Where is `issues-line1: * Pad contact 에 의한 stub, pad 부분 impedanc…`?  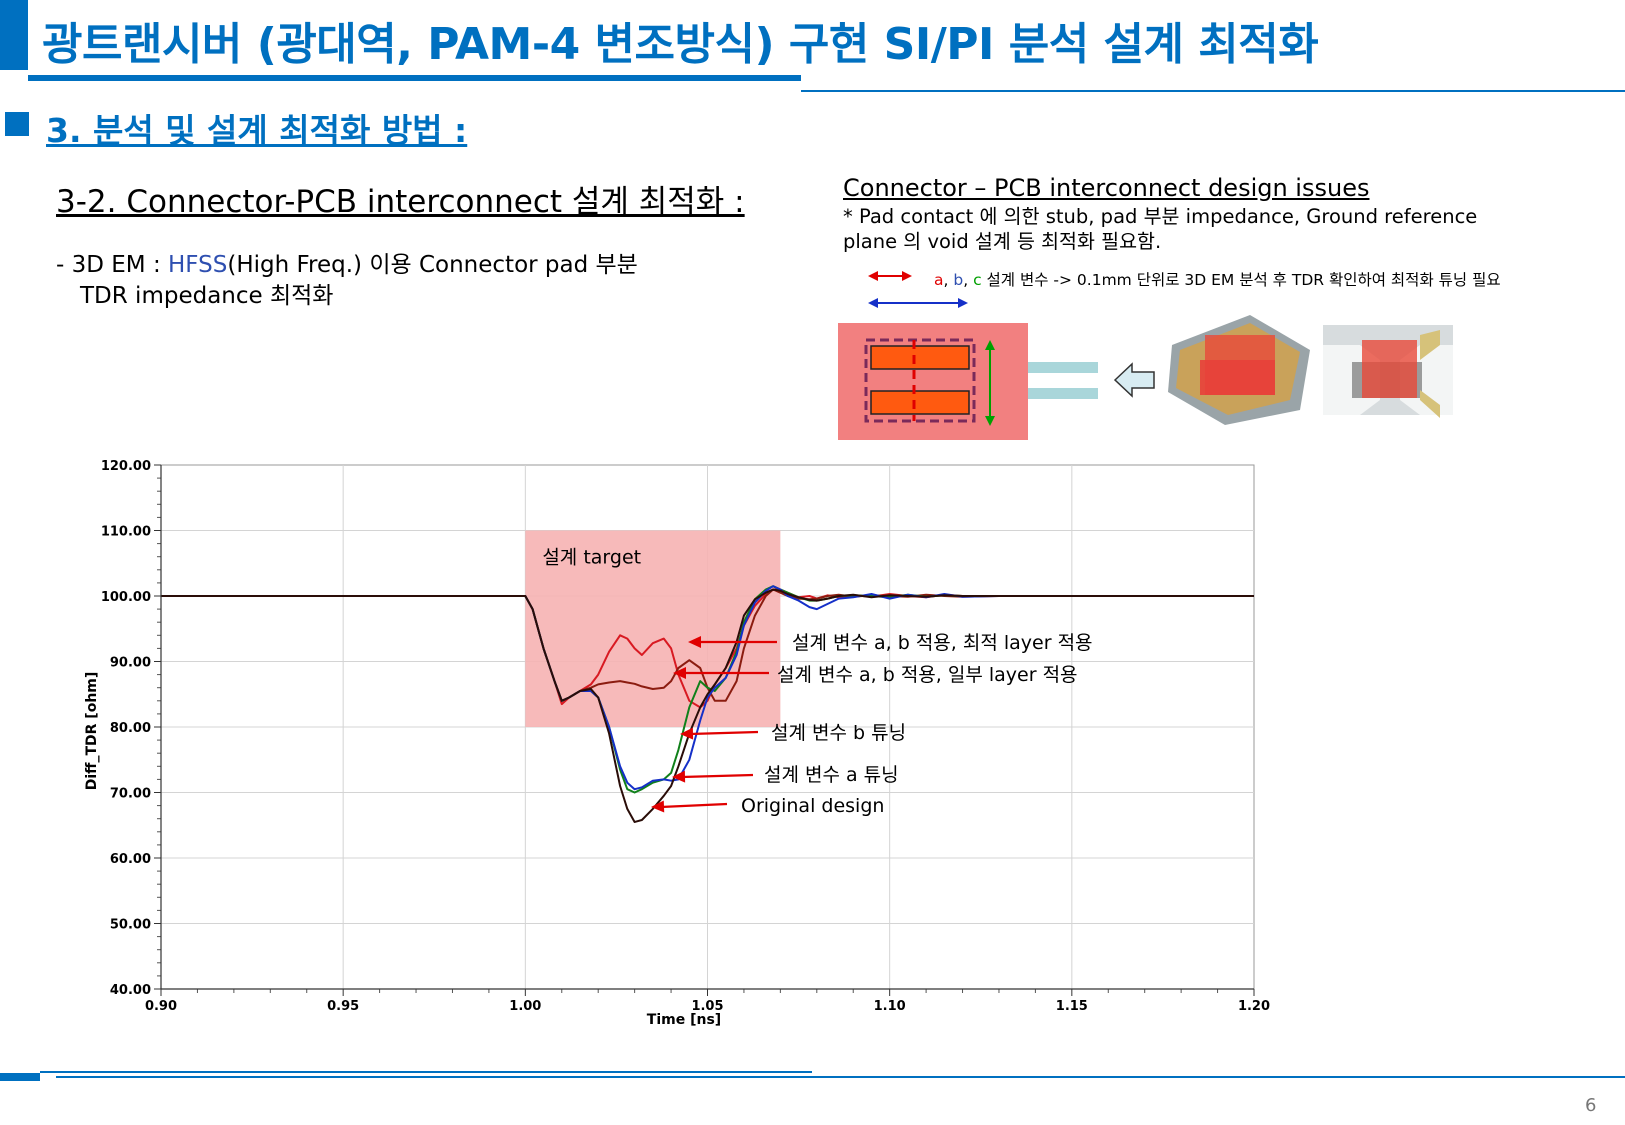
issues-line1: * Pad contact 에 의한 stub, pad 부분 impedanc… is located at coordinates (1160, 216).